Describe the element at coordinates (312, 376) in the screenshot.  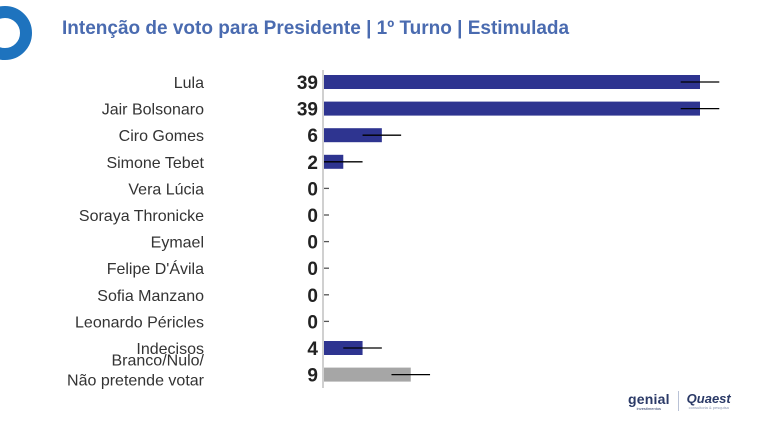
I see `value-label: 9` at that location.